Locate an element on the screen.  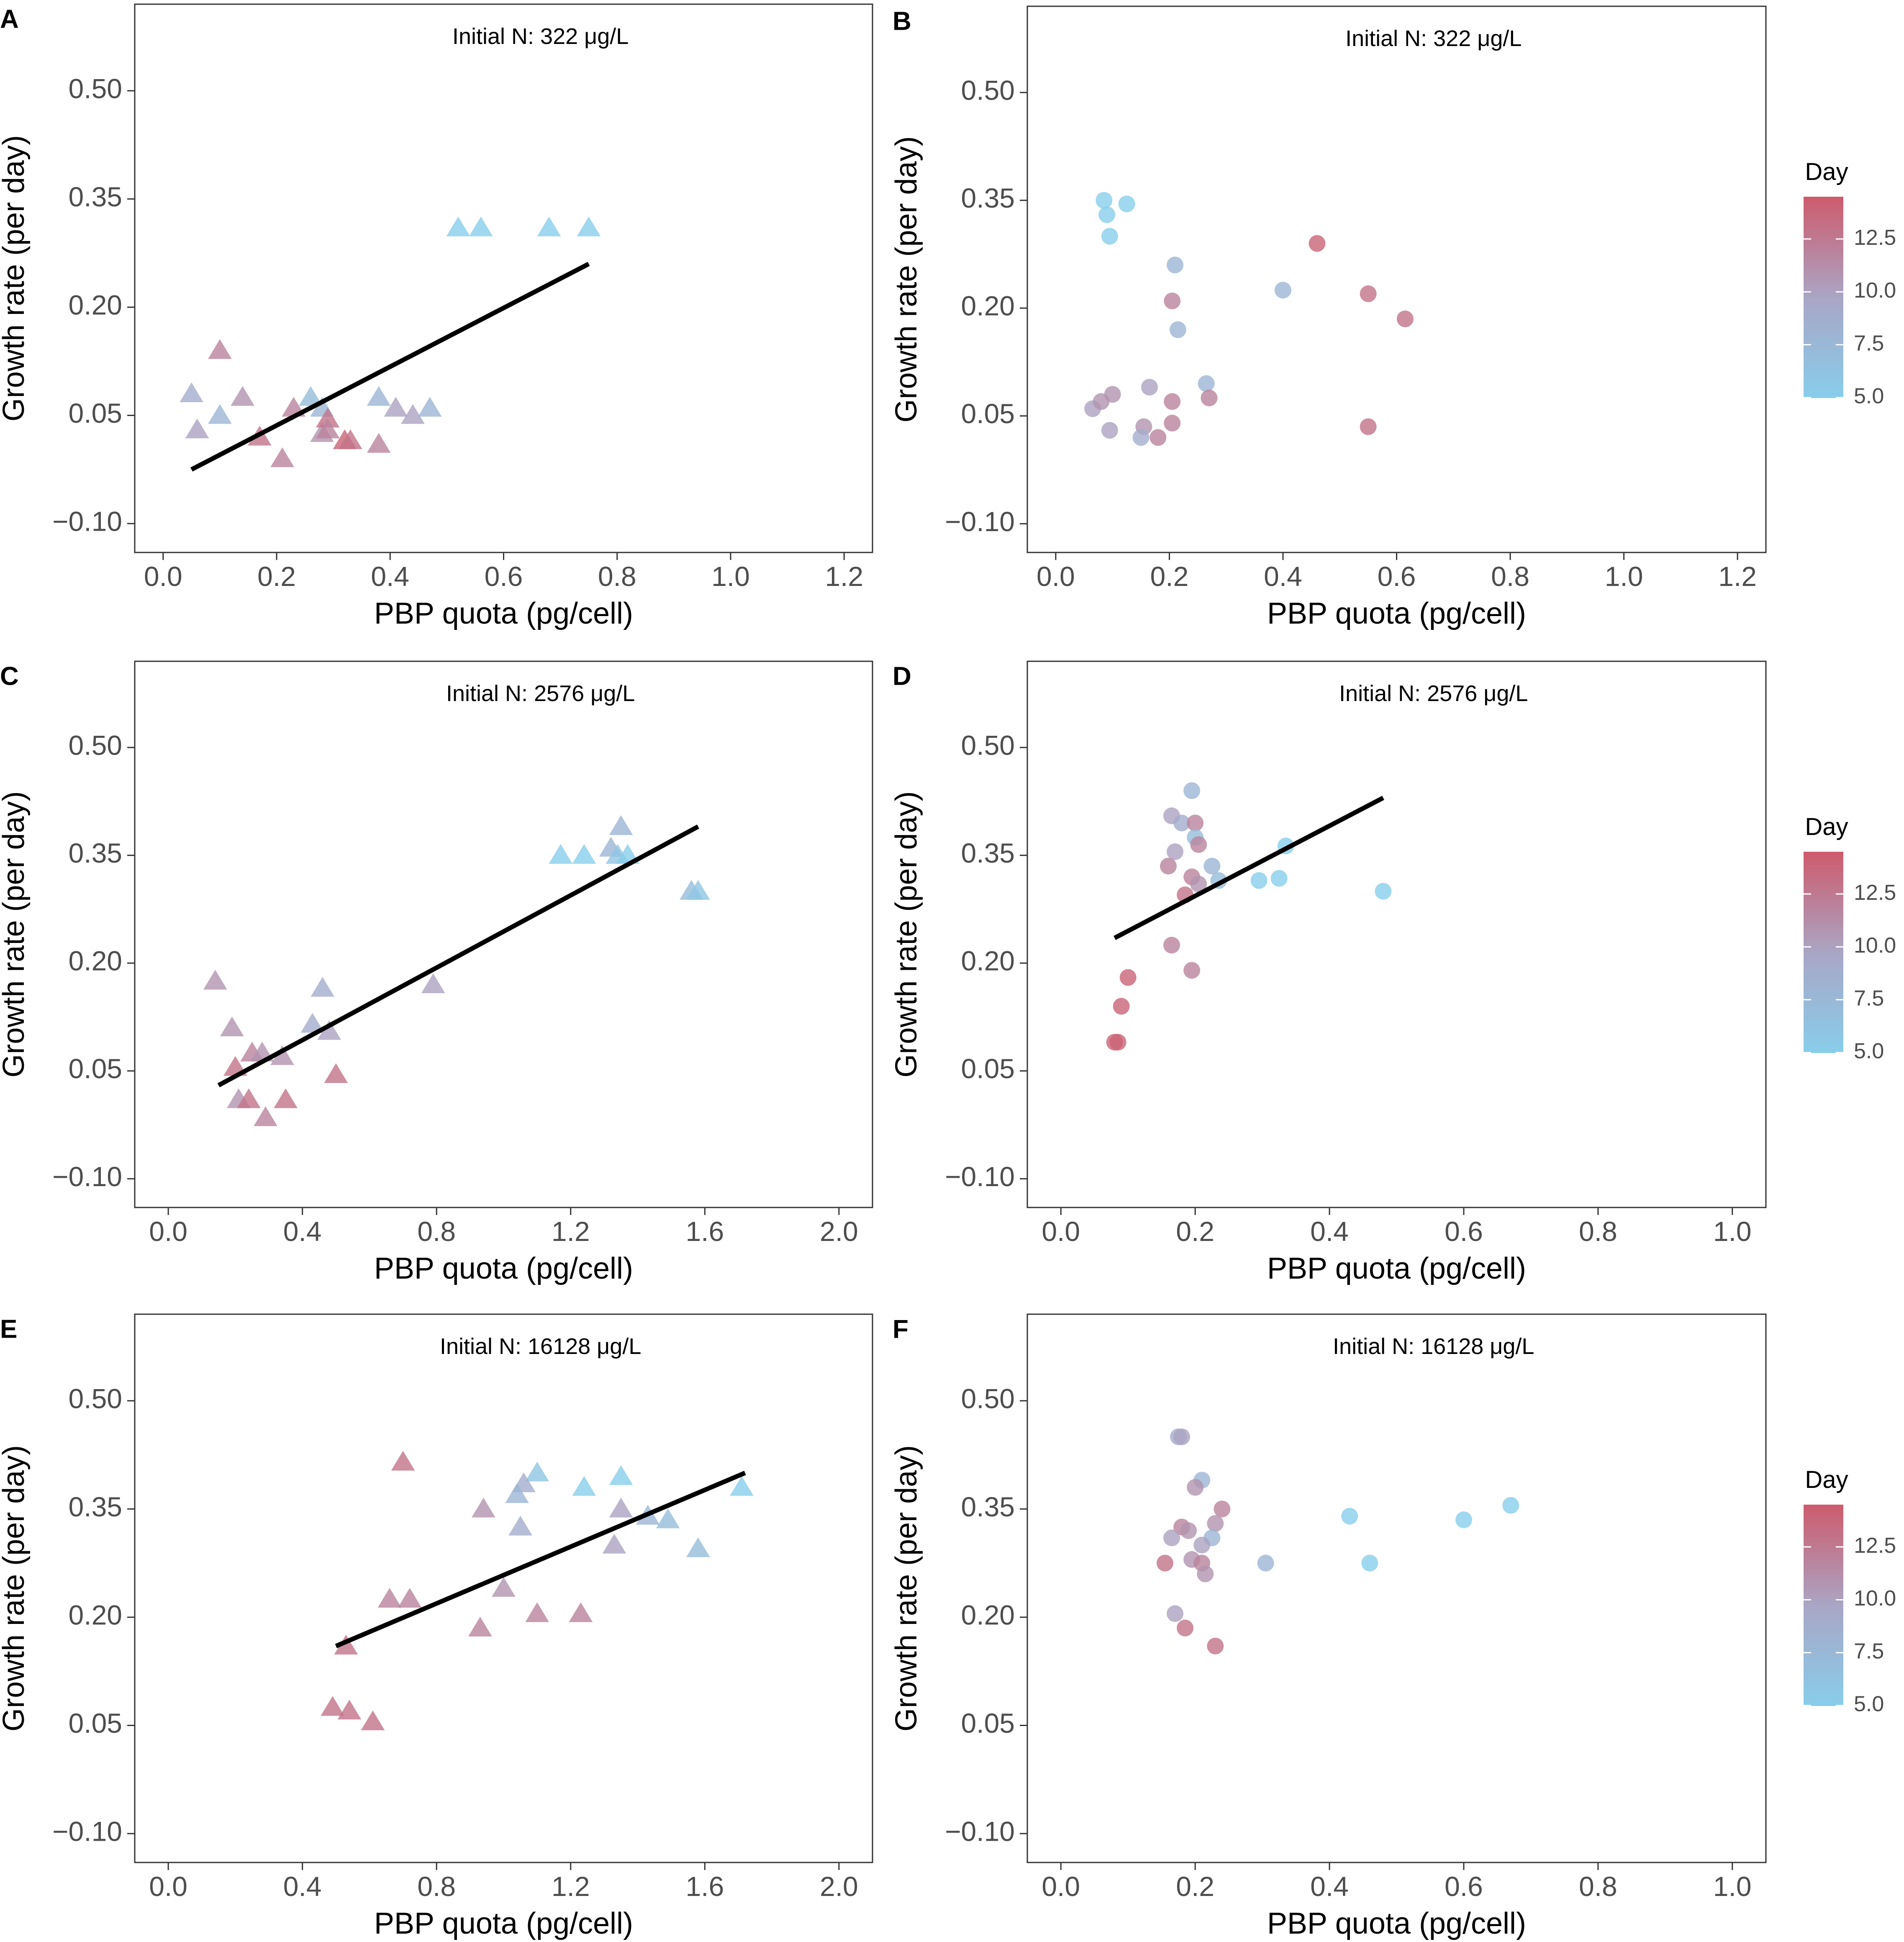
legend-colorbar: Day 12.5 10.0 7.5 5.0 is located at coordinates (1850, 938).